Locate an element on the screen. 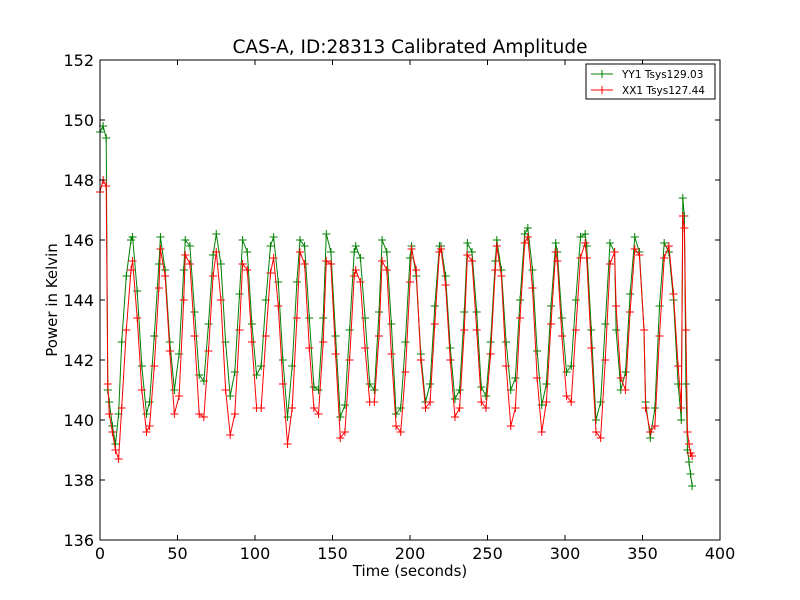 This screenshot has height=600, width=800. y-tick-label: 140 is located at coordinates (78, 420).